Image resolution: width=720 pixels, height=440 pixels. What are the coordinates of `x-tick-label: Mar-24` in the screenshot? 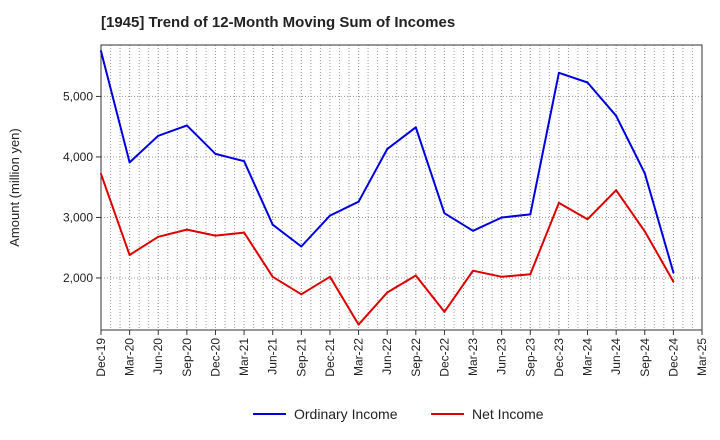 It's located at (588, 357).